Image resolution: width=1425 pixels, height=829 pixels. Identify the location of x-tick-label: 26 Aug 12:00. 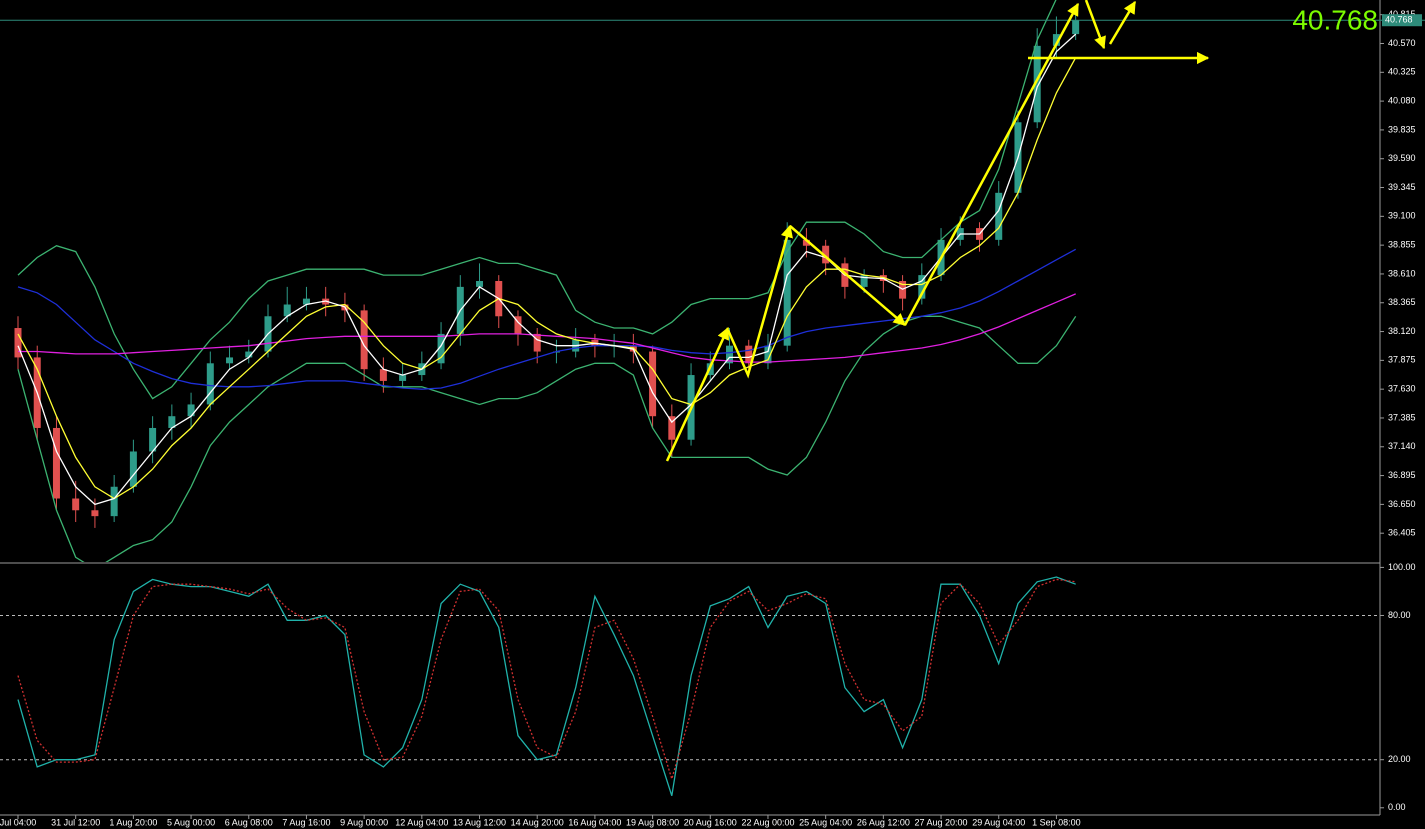
(883, 822).